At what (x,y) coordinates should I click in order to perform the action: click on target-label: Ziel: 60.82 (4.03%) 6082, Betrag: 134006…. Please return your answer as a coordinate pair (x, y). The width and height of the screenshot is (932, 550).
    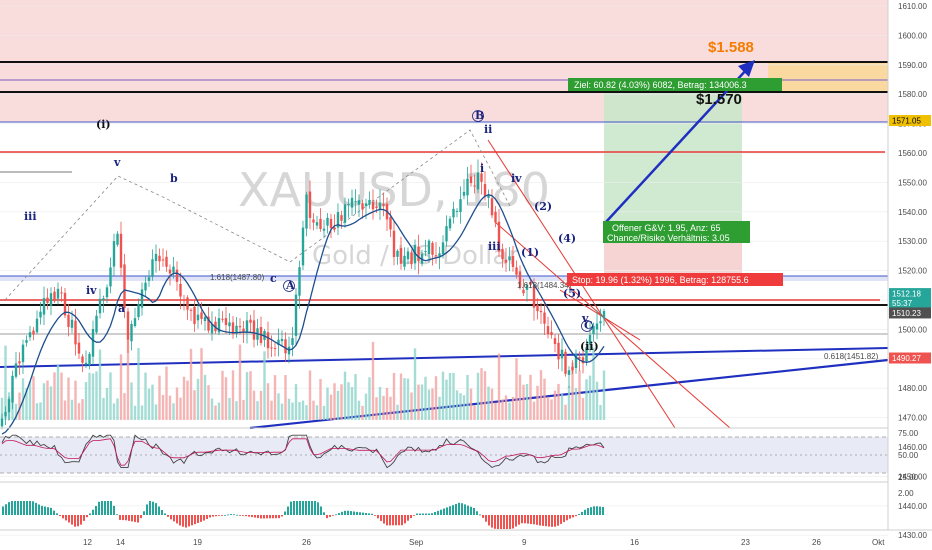
    Looking at the image, I should click on (660, 85).